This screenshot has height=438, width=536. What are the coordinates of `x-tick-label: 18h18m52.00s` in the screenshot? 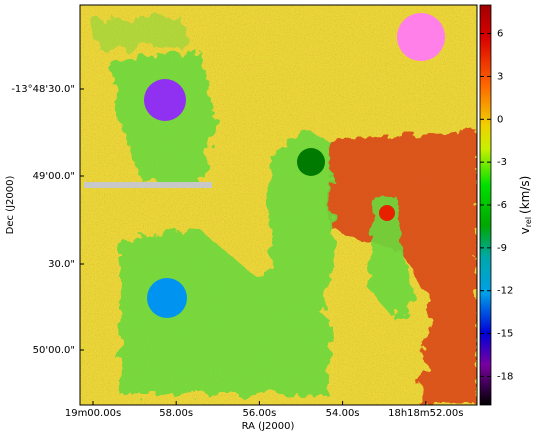 It's located at (425, 413).